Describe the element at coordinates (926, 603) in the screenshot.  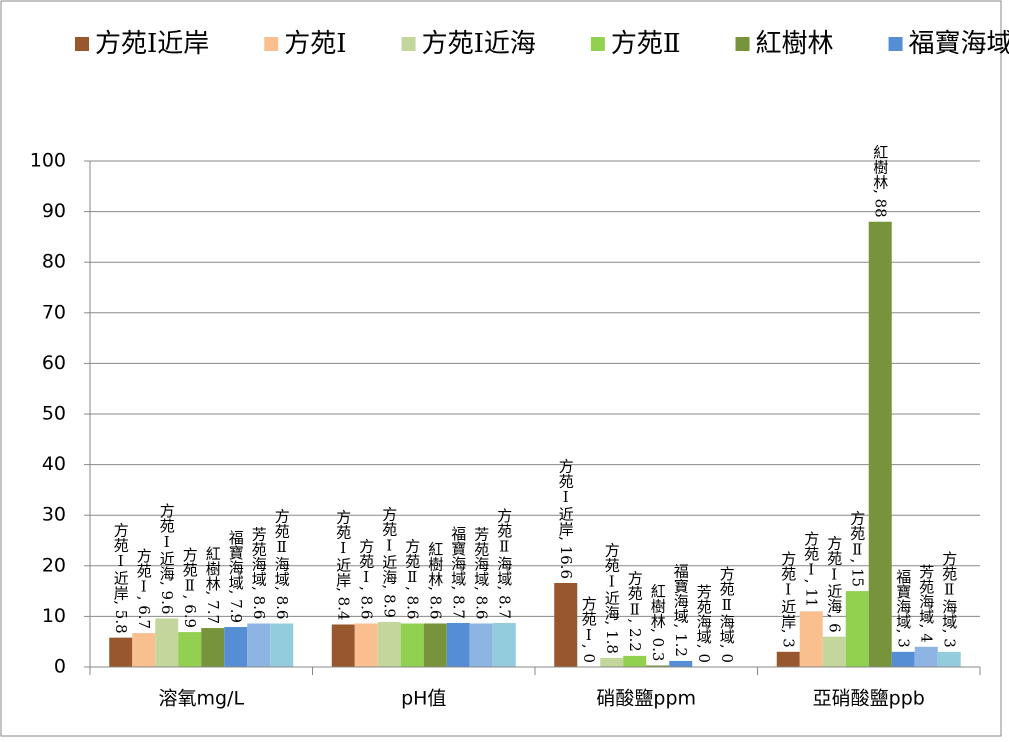
I see `data-label: 芳苑海域, 4` at that location.